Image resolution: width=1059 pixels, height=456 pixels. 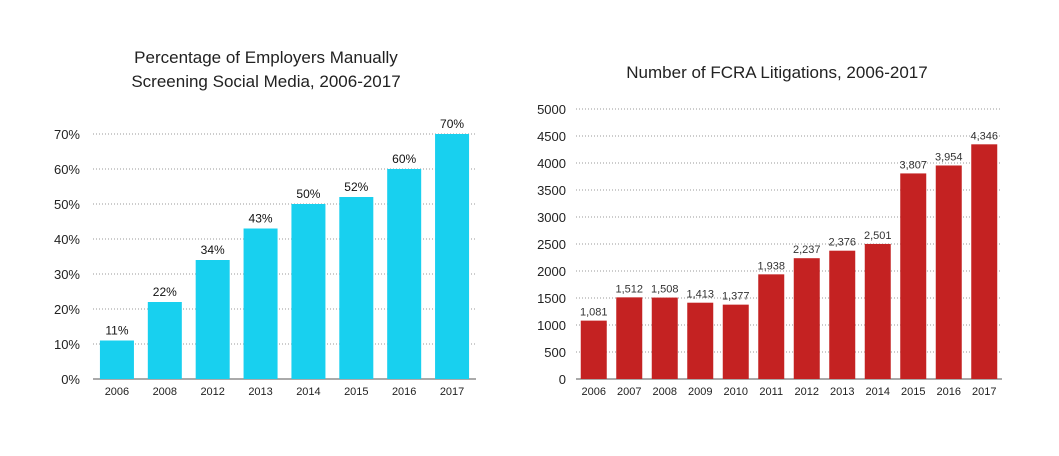 What do you see at coordinates (736, 392) in the screenshot?
I see `x-tick-label: 2010` at bounding box center [736, 392].